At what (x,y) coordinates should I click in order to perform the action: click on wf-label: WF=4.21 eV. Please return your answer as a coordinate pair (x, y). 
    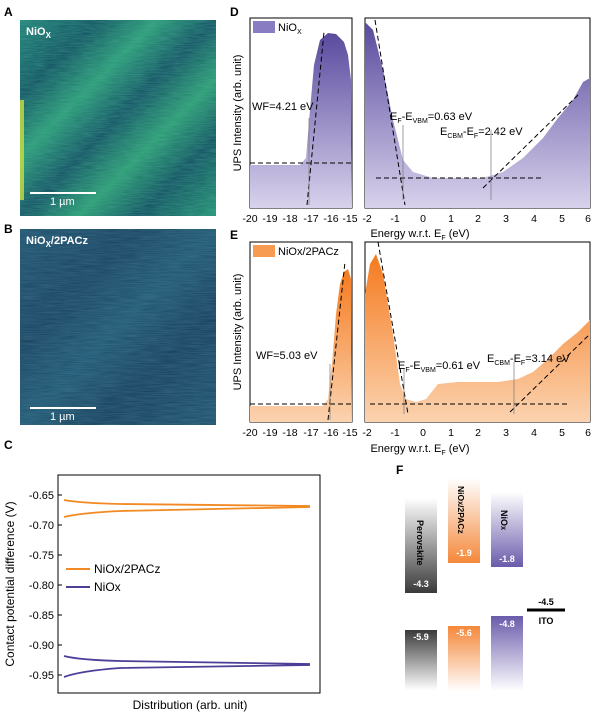
    Looking at the image, I should click on (283, 107).